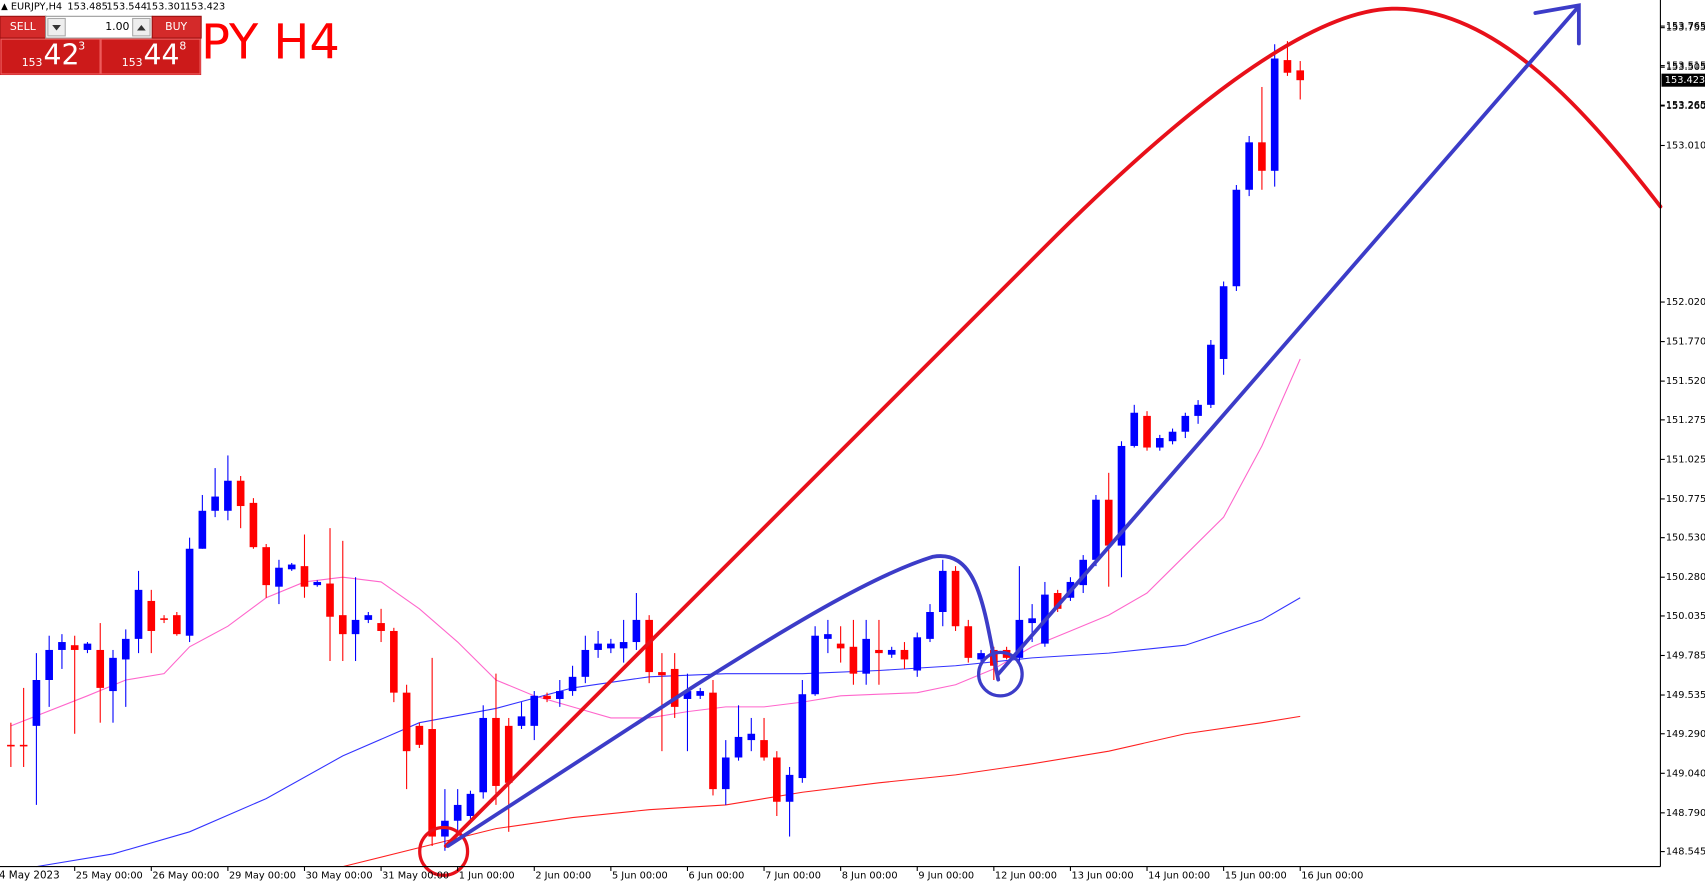  What do you see at coordinates (182, 46) in the screenshot?
I see `buy-small: 8` at bounding box center [182, 46].